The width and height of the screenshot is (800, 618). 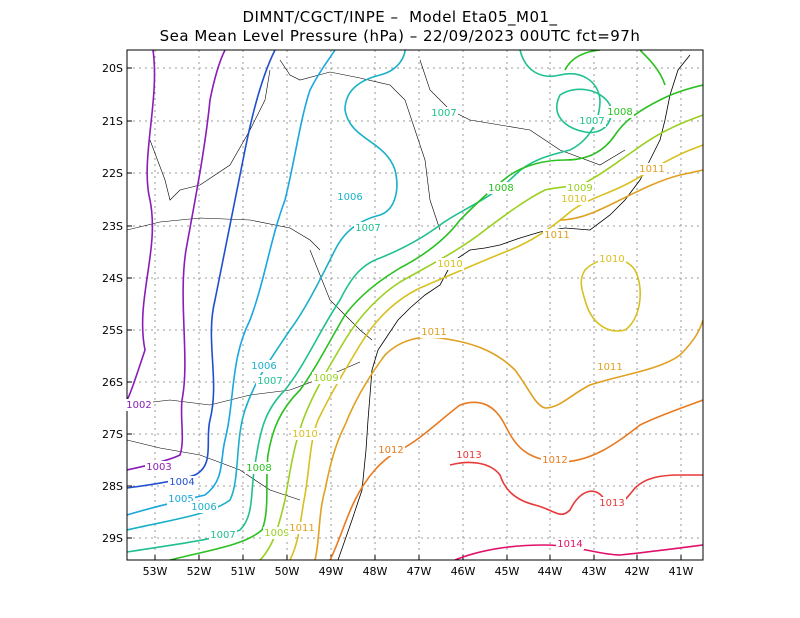 What do you see at coordinates (112, 382) in the screenshot?
I see `y-tick-label: 26S` at bounding box center [112, 382].